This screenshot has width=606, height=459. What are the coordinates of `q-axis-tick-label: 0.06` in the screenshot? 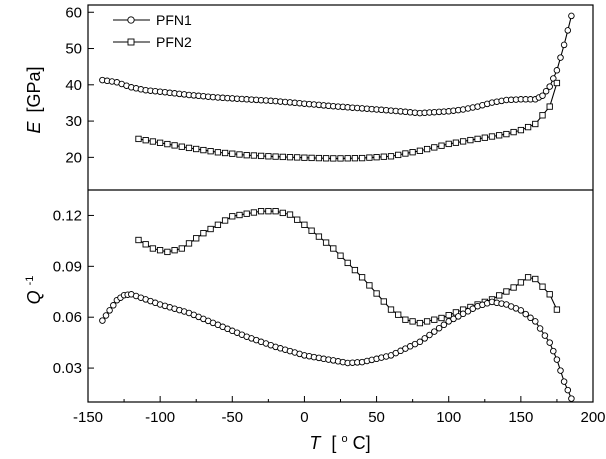 It's located at (67, 317).